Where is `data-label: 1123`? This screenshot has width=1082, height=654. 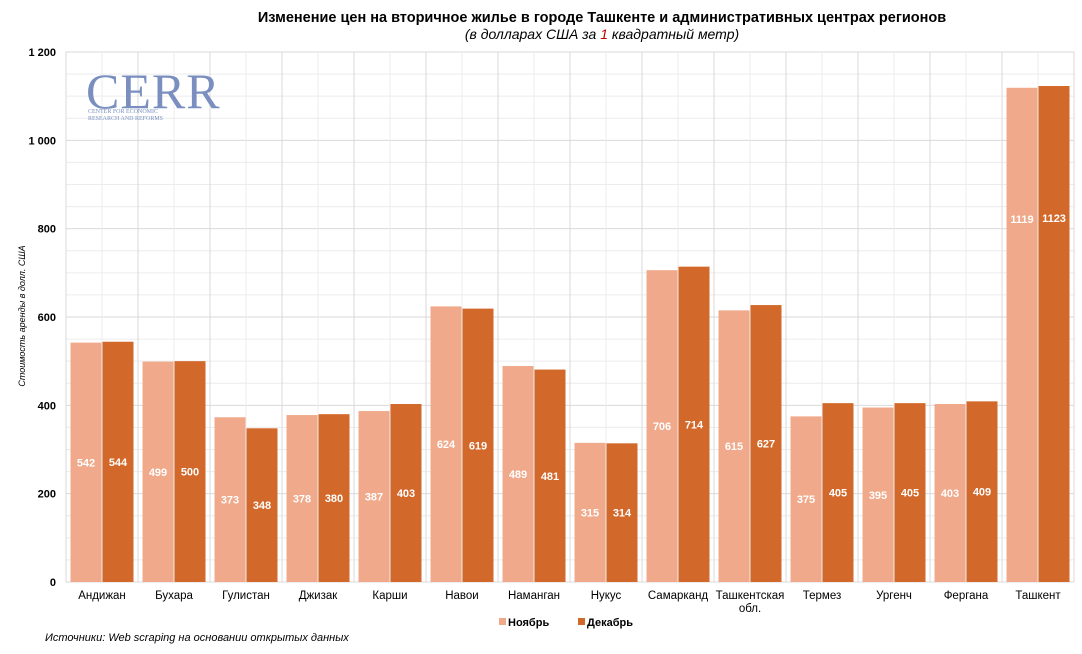
data-label: 1123 is located at coordinates (1054, 219).